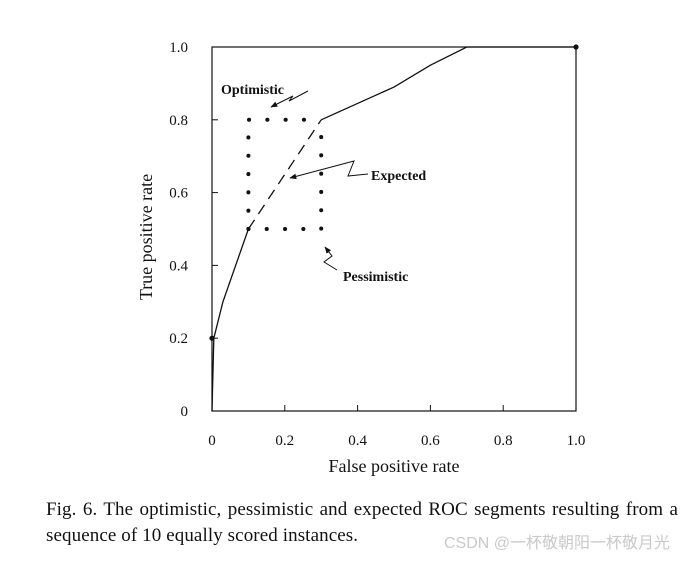  Describe the element at coordinates (146, 237) in the screenshot. I see `y-axis-title: True positive rate` at that location.